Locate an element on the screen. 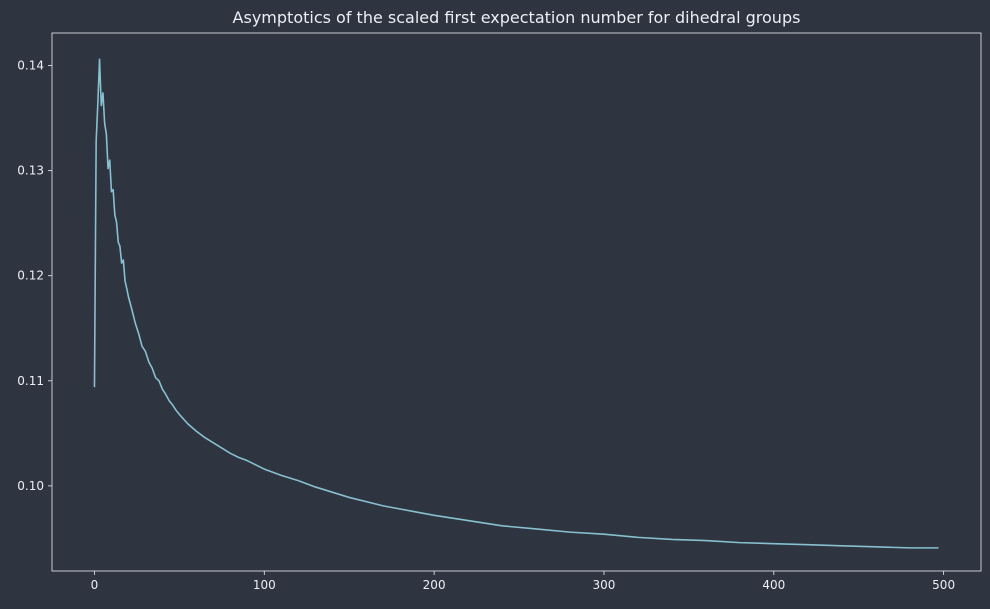 This screenshot has height=609, width=990. x-tick-label: 500 is located at coordinates (943, 585).